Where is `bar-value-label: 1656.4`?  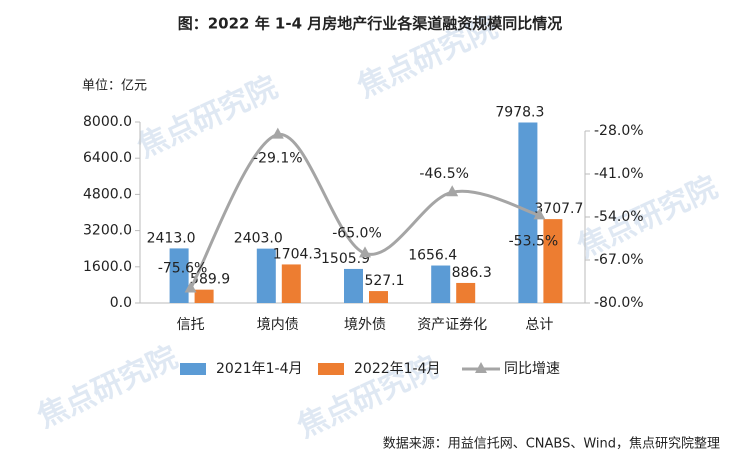
bar-value-label: 1656.4 is located at coordinates (432, 256).